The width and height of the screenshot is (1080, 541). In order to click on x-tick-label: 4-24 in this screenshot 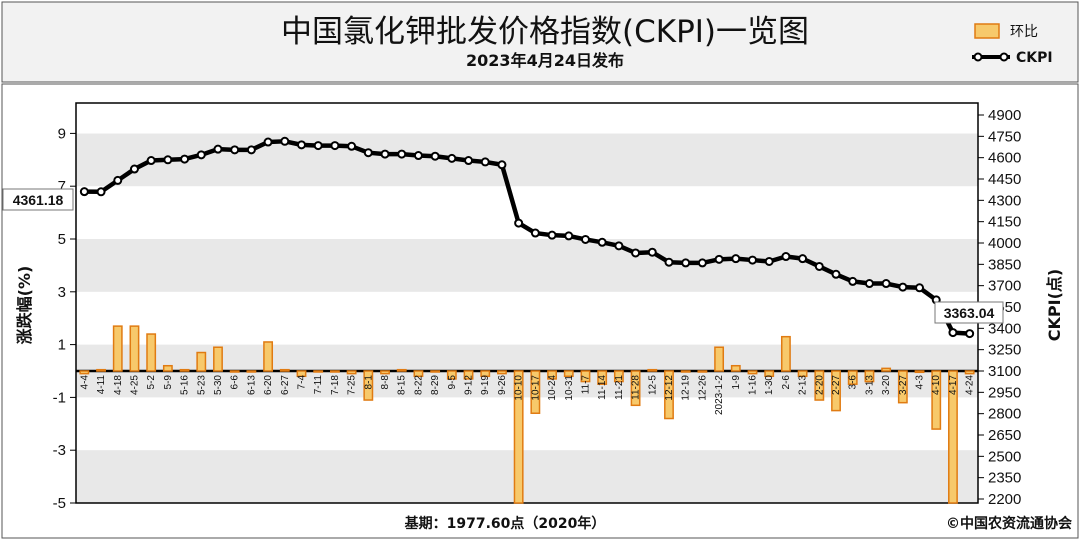, I will do `click(970, 385)`.